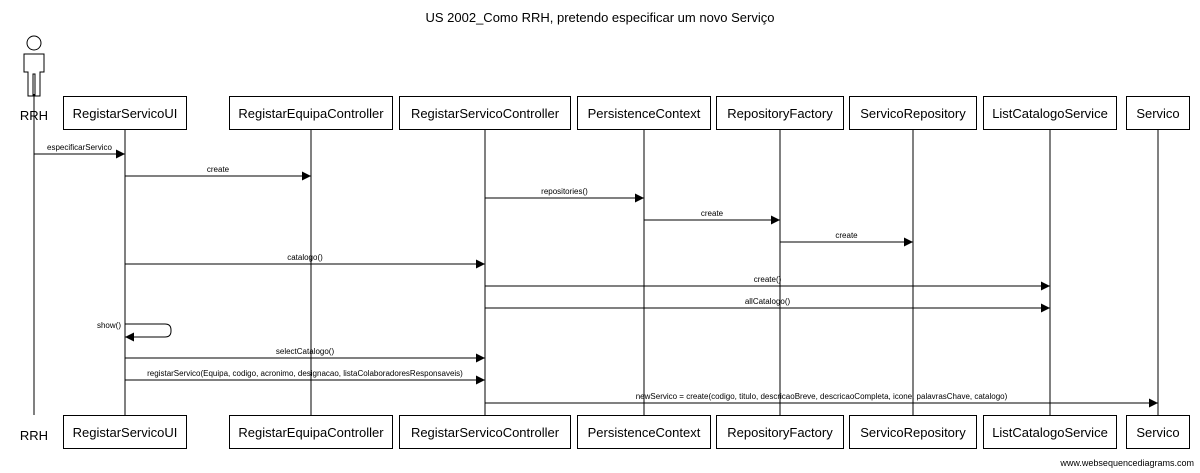  What do you see at coordinates (780, 113) in the screenshot?
I see `participant-box-repositoryfactory-top: RepositoryFactory` at bounding box center [780, 113].